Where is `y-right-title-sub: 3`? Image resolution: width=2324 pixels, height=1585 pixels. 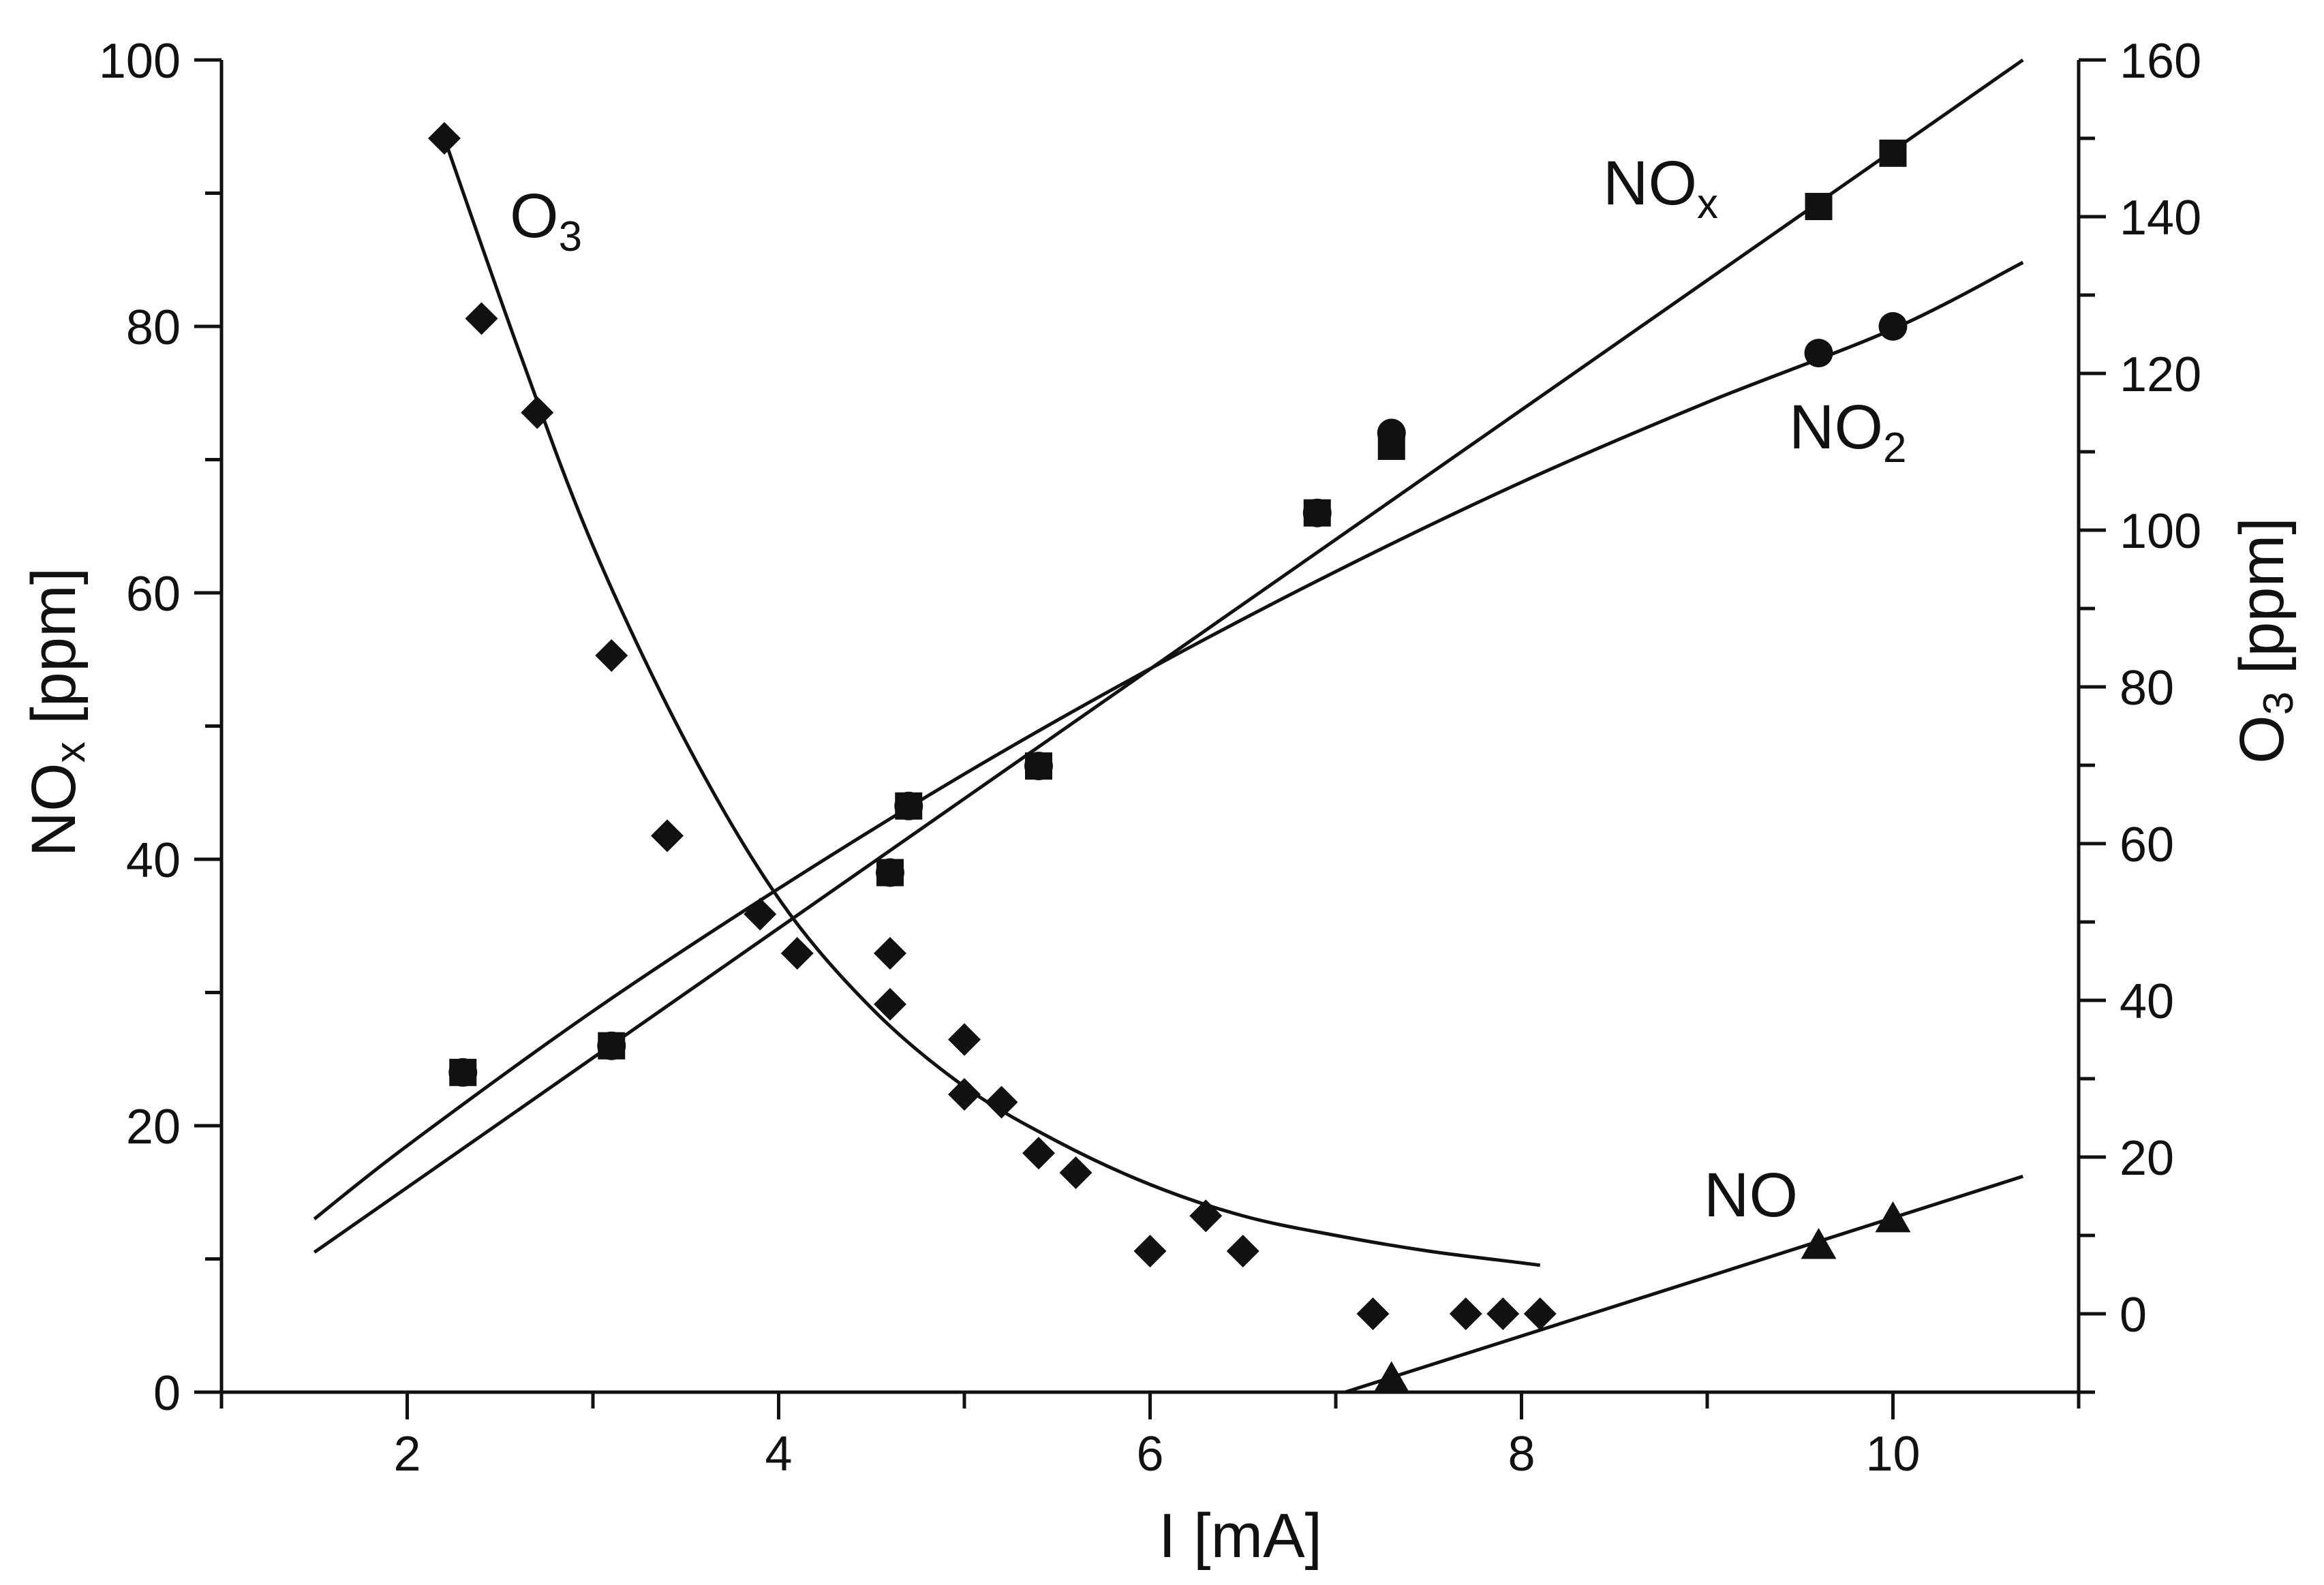 y-right-title-sub: 3 is located at coordinates (2278, 703).